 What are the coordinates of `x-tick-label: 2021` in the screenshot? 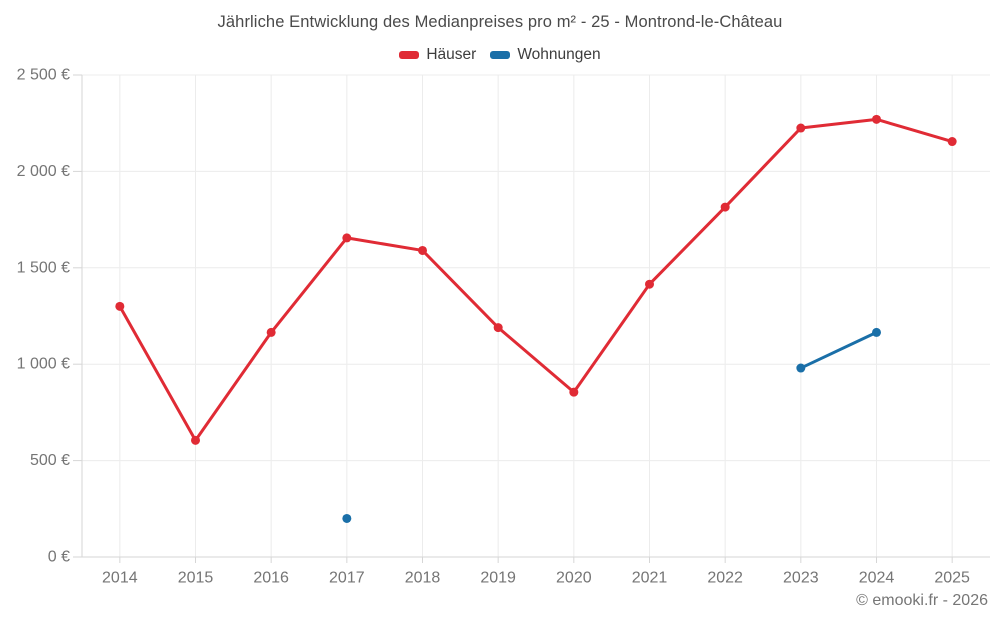 It's located at (650, 578).